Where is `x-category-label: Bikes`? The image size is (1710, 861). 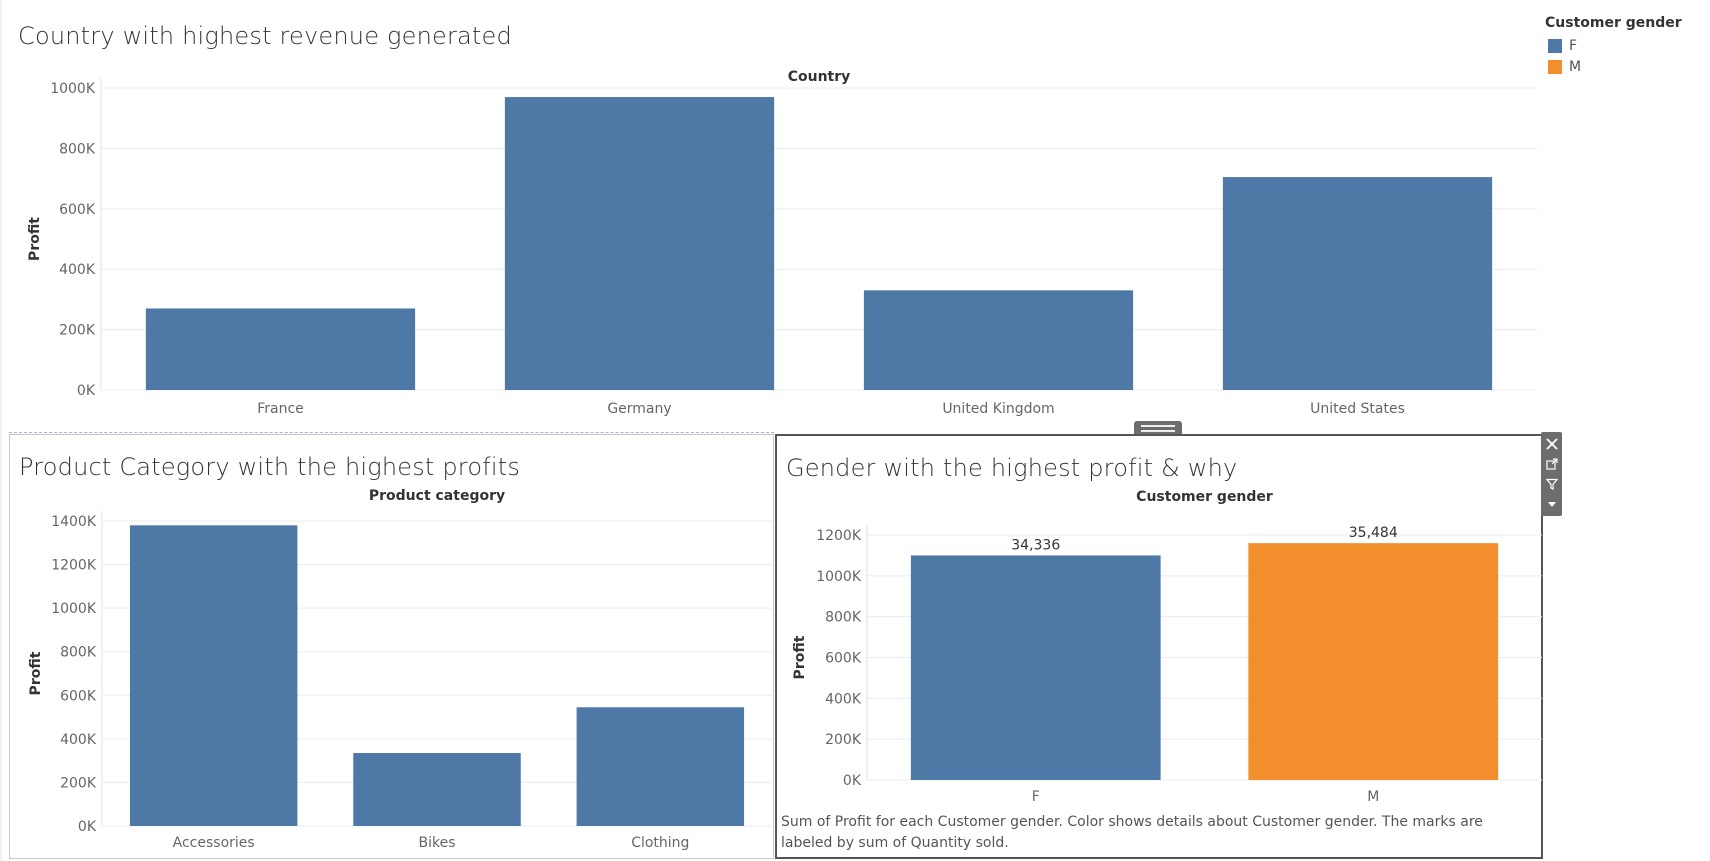
x-category-label: Bikes is located at coordinates (436, 843).